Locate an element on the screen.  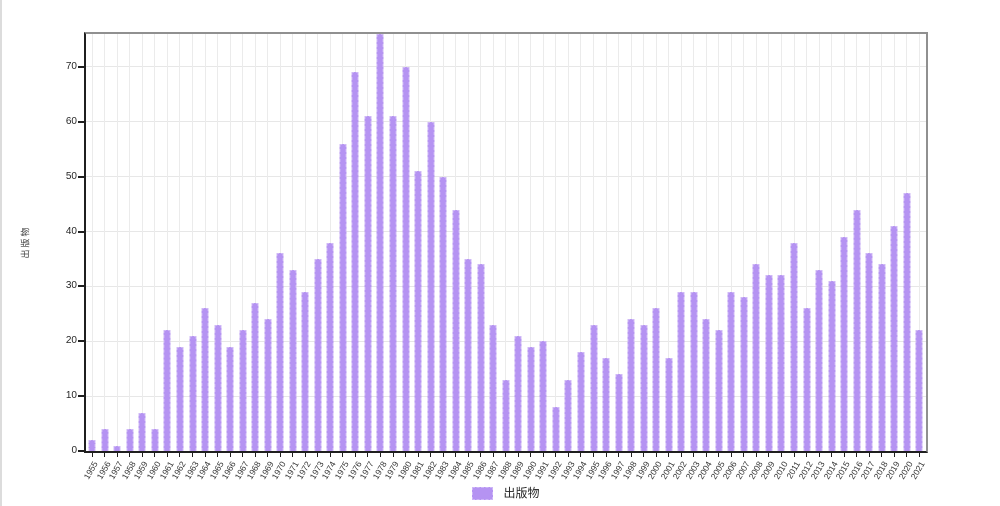
bar-1976 is located at coordinates (355, 261).